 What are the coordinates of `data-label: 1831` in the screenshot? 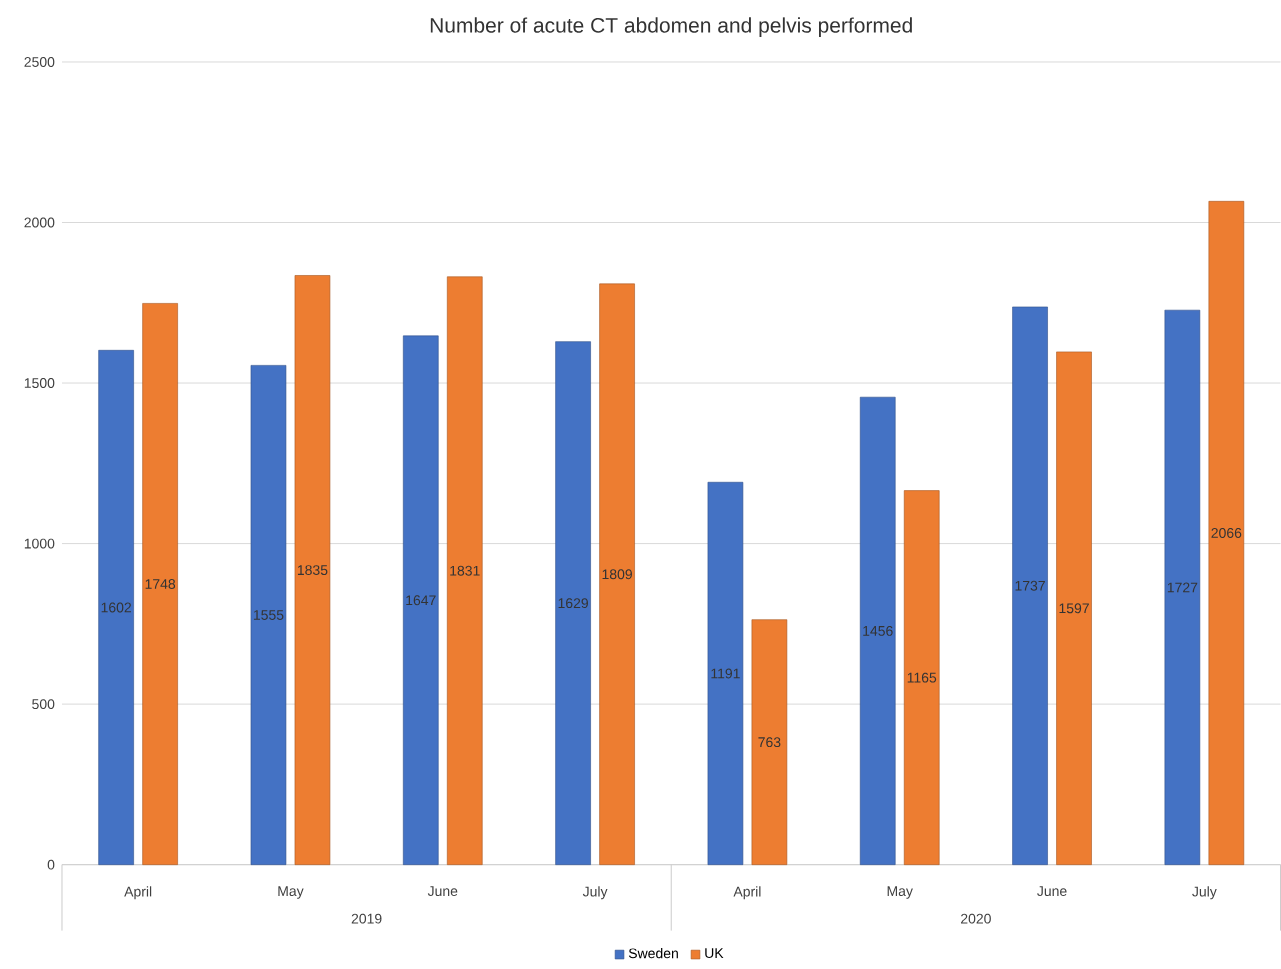 It's located at (465, 570).